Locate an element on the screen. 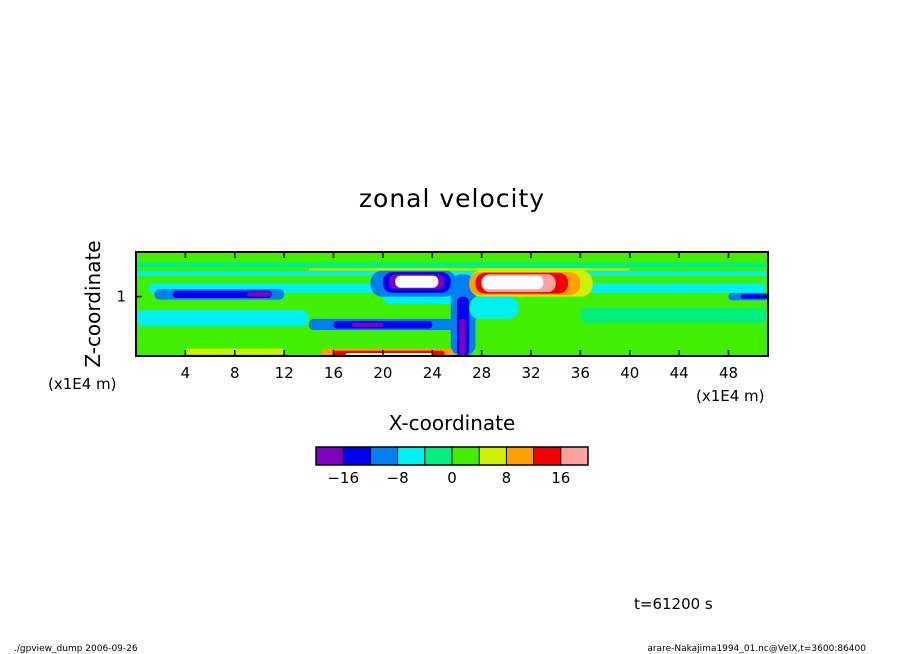 The width and height of the screenshot is (904, 654). x-tick-label: 36 is located at coordinates (580, 373).